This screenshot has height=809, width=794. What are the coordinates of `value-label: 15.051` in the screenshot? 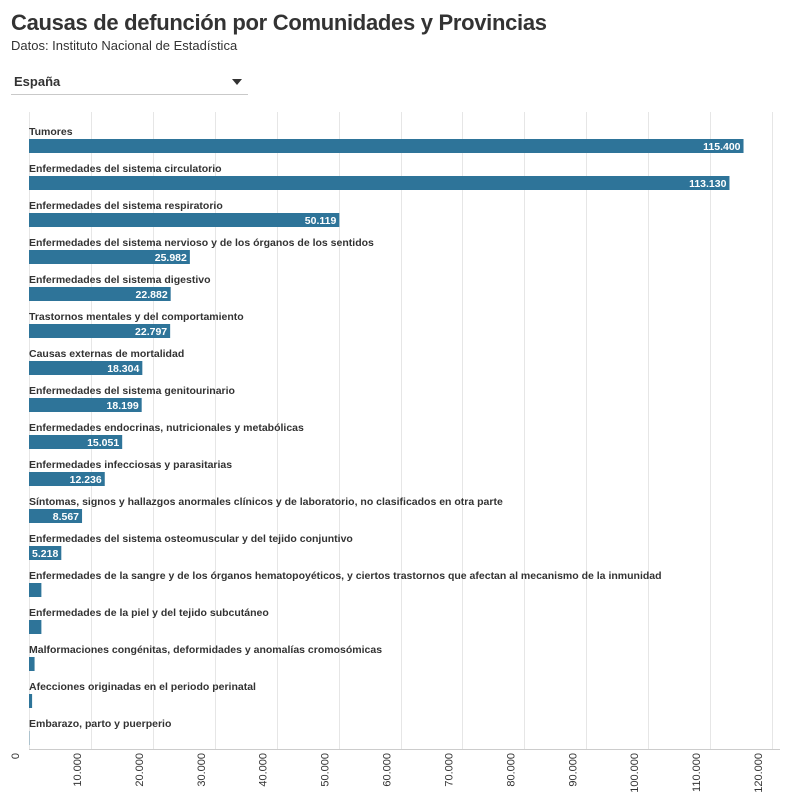 It's located at (103, 443).